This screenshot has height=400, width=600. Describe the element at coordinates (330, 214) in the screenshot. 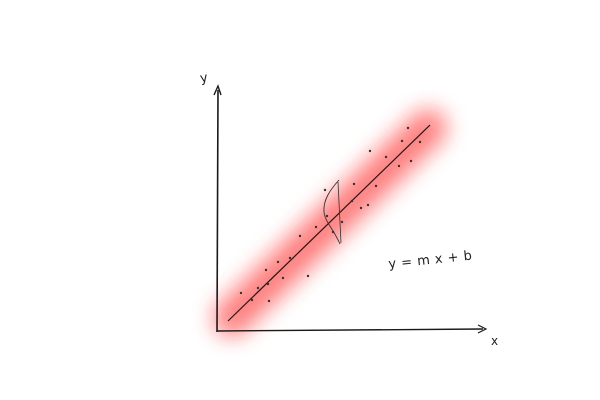

I see `scatter-points` at that location.